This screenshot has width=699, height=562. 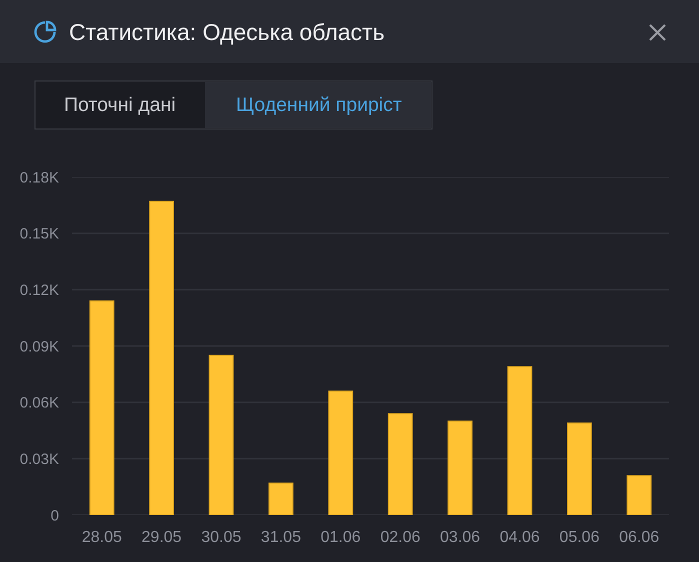 I want to click on y-tick-label: 0.15K, so click(x=39, y=234).